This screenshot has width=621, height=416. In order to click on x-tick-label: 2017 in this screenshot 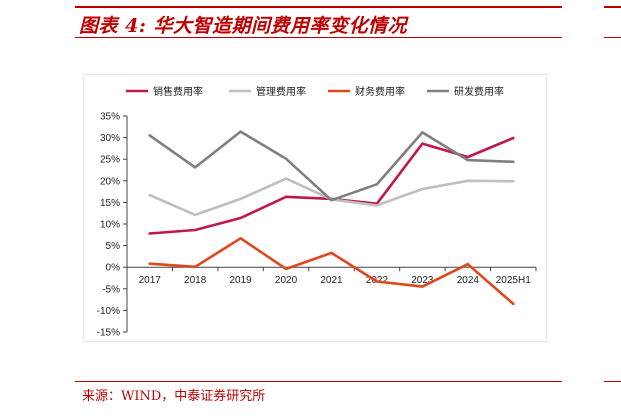, I will do `click(150, 280)`.